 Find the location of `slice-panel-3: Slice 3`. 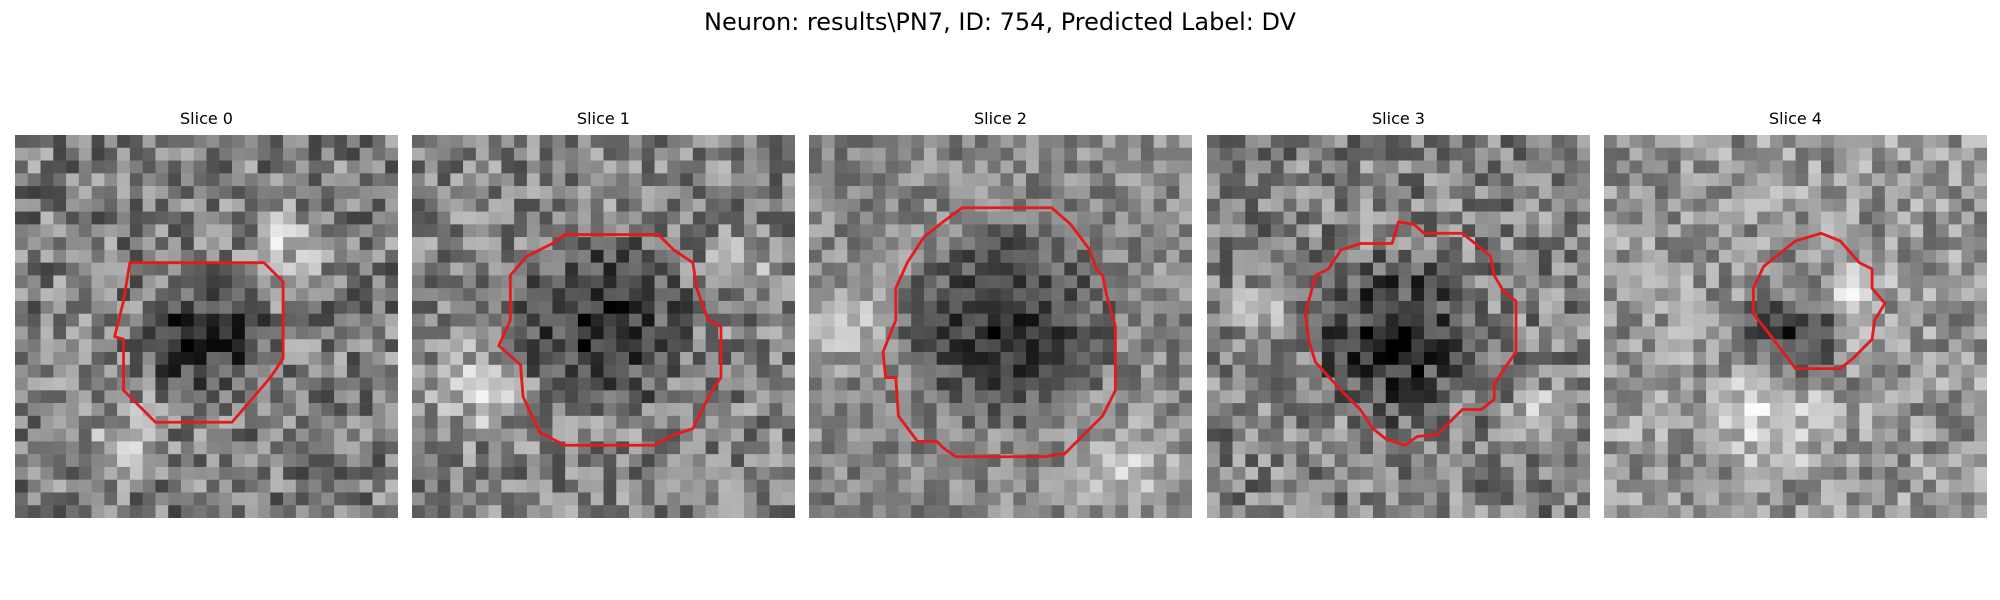

slice-panel-3: Slice 3 is located at coordinates (1398, 313).